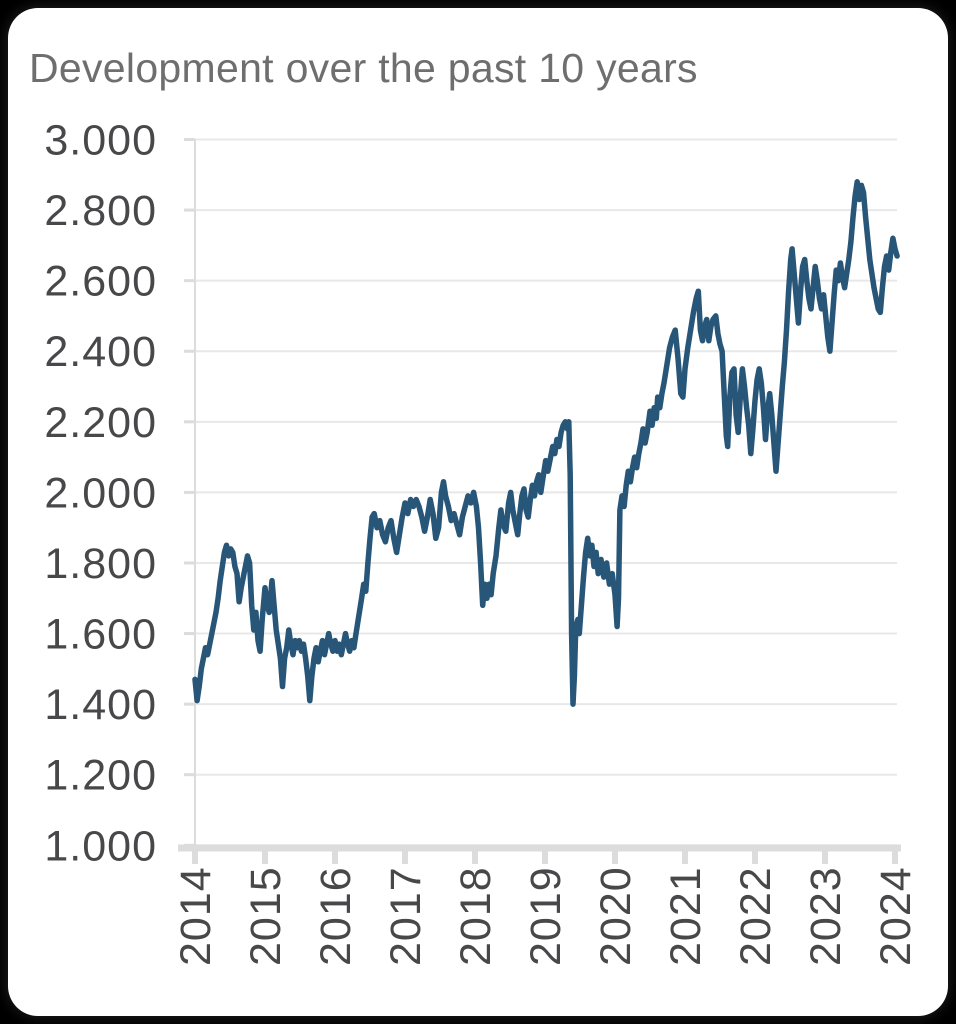  Describe the element at coordinates (100, 493) in the screenshot. I see `y-tick-label: 2.000` at that location.